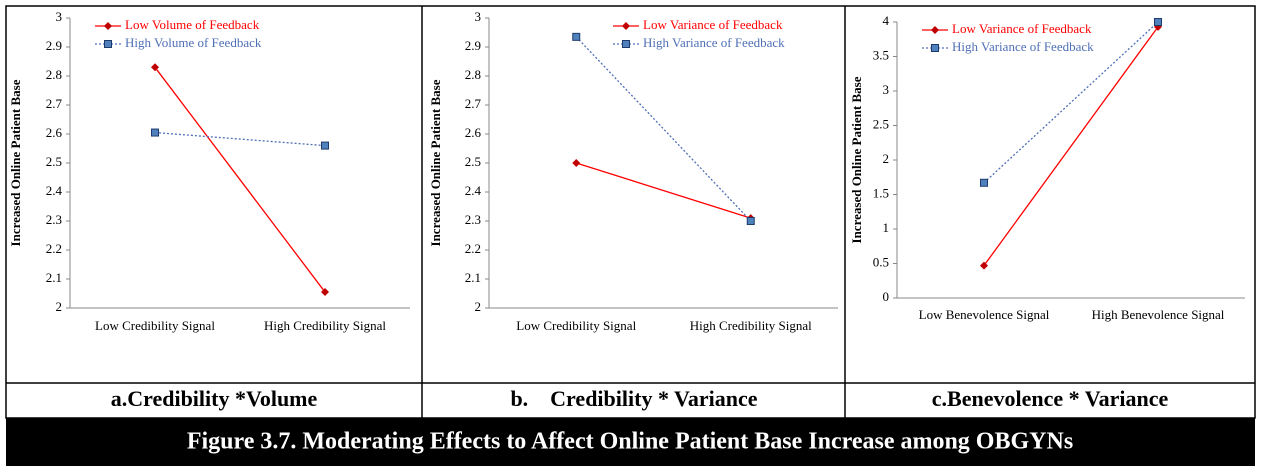 This screenshot has height=470, width=1261. I want to click on y-tick-label: 3.5, so click(881, 54).